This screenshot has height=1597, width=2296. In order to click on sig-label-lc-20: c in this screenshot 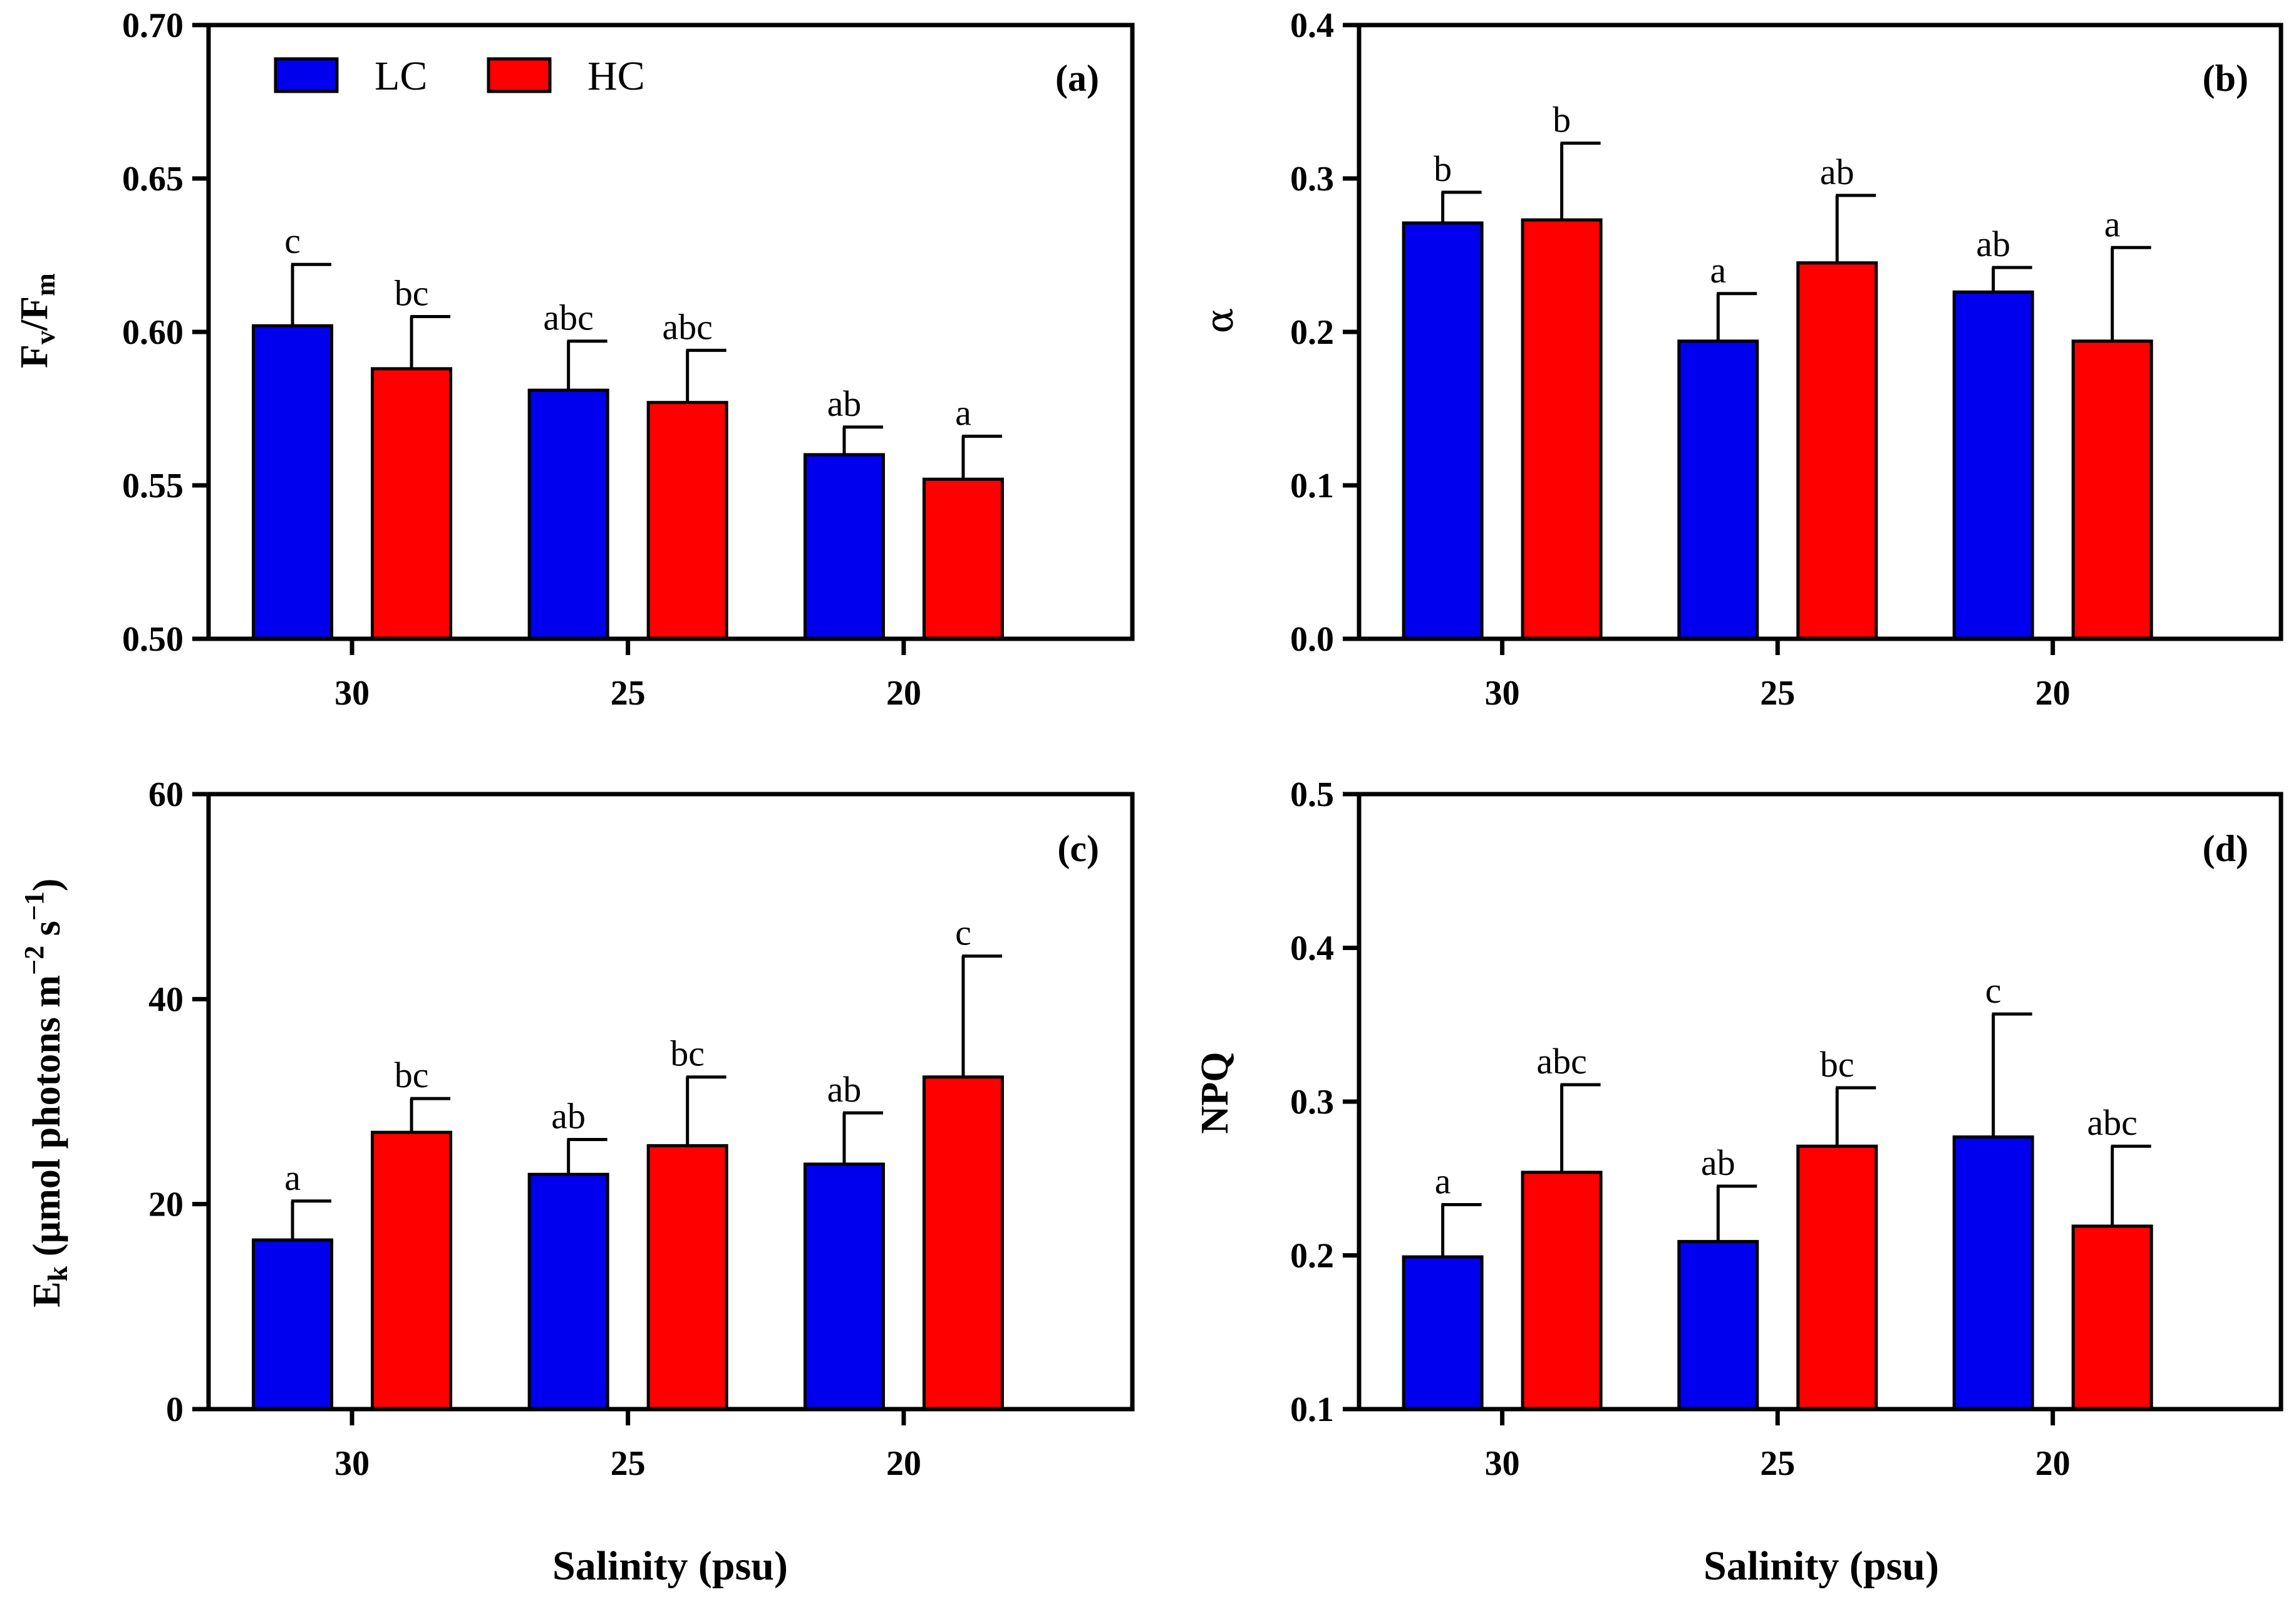, I will do `click(1993, 990)`.